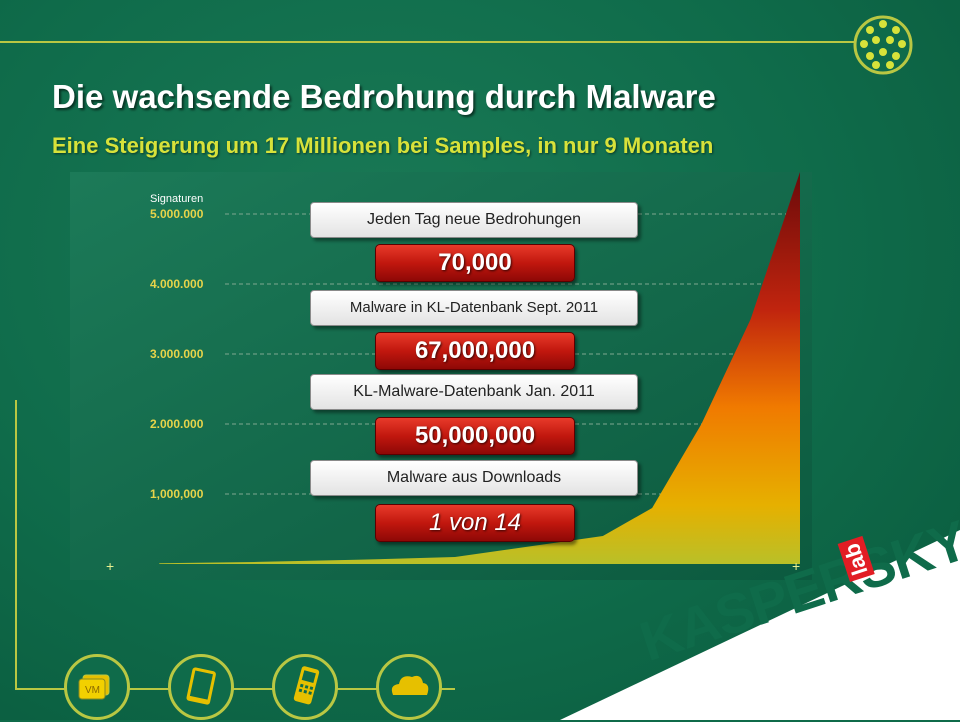 The width and height of the screenshot is (960, 722). Describe the element at coordinates (384, 96) in the screenshot. I see `slide-title: Die wachsende Bedrohung durch Malware` at that location.